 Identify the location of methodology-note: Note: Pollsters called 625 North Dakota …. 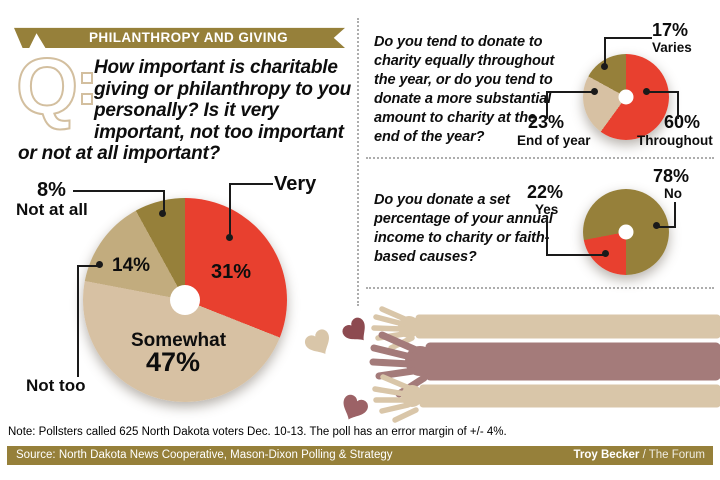
(257, 432).